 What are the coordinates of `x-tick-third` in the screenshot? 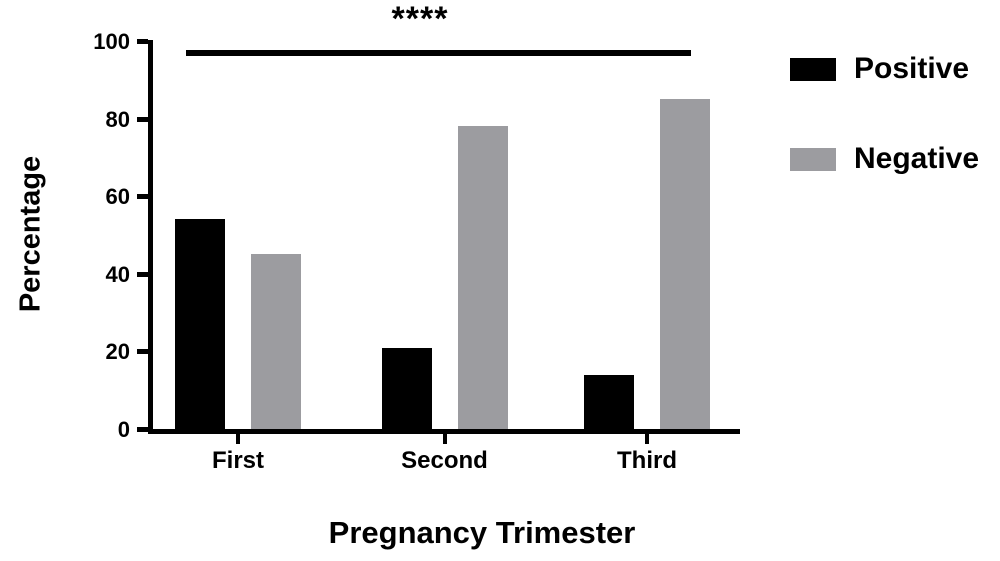 It's located at (647, 438).